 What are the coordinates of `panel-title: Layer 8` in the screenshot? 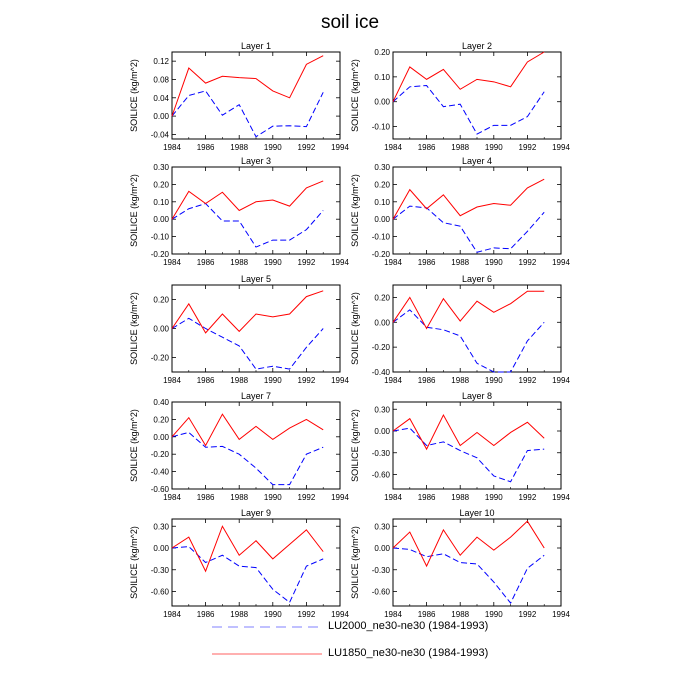 It's located at (477, 396).